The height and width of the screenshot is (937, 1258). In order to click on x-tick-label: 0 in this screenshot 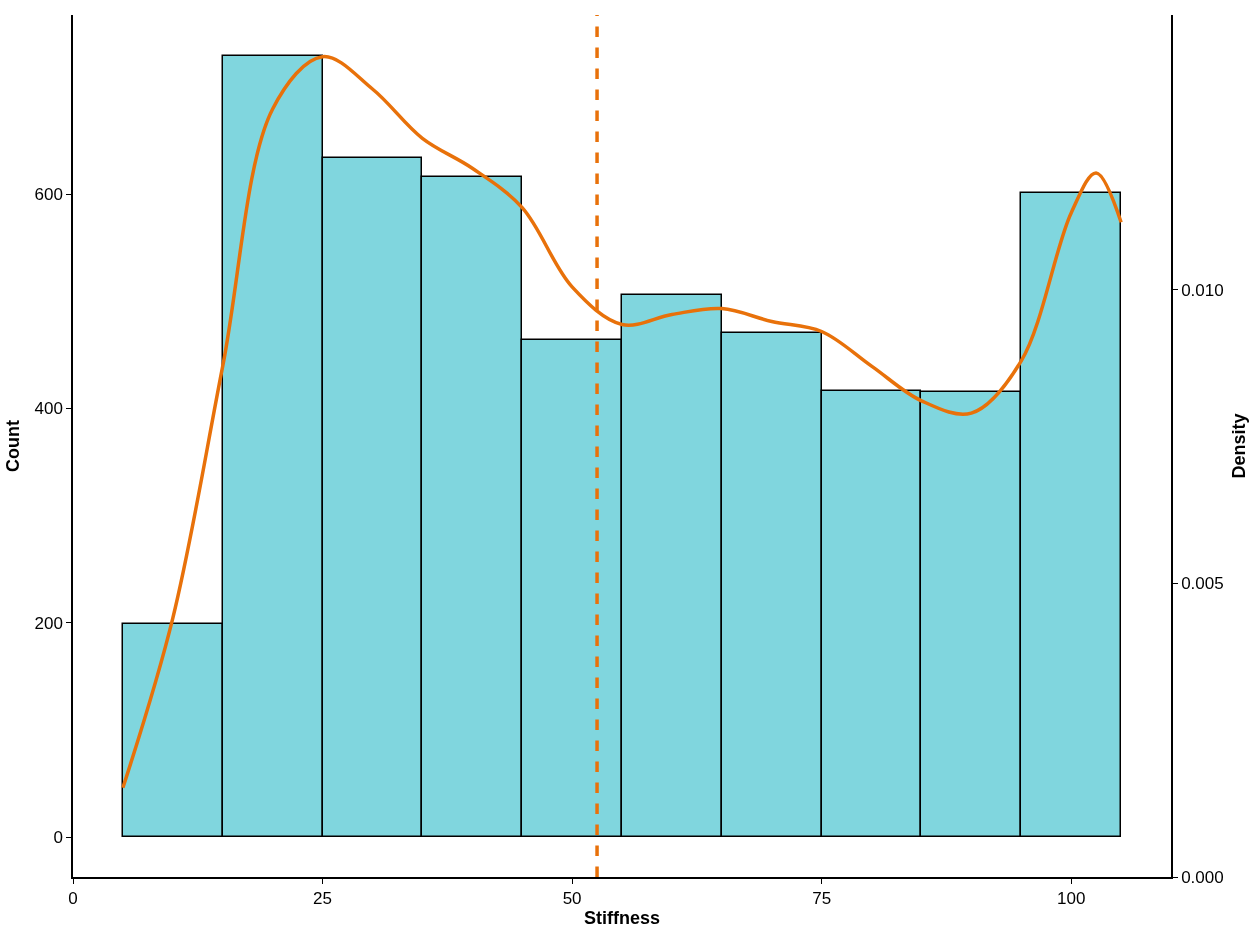, I will do `click(73, 899)`.